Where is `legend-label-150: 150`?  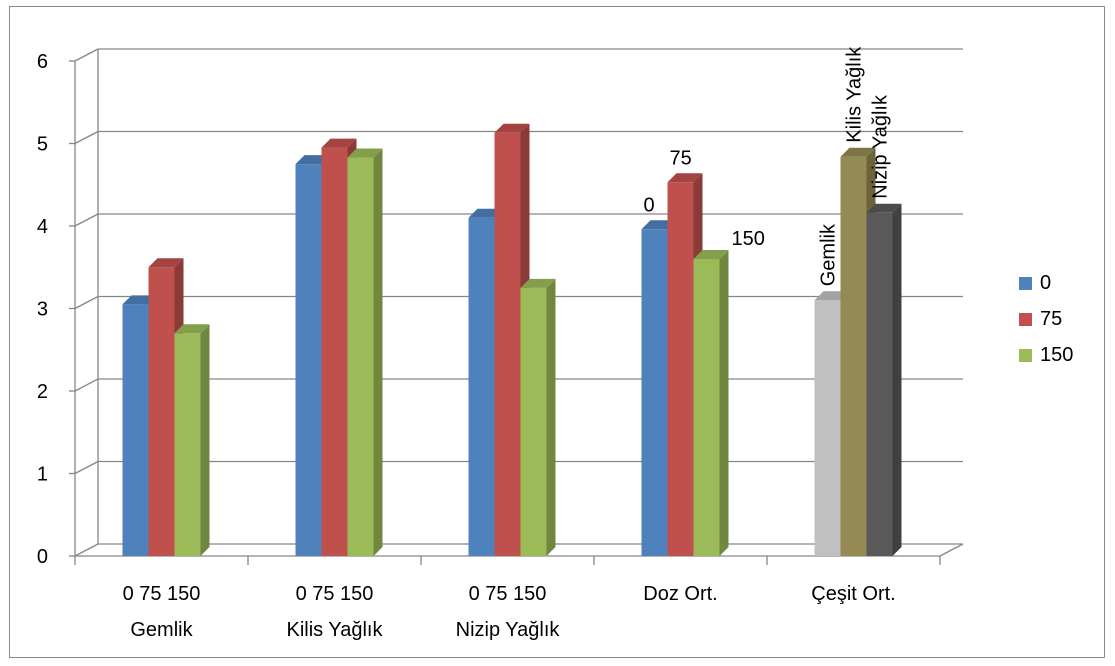 legend-label-150: 150 is located at coordinates (1057, 355).